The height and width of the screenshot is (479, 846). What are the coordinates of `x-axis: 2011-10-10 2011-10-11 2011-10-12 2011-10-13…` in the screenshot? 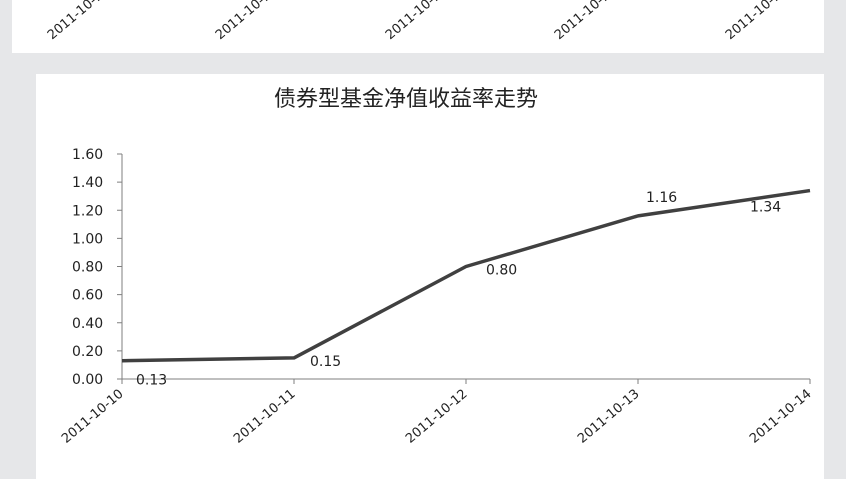 It's located at (437, 413).